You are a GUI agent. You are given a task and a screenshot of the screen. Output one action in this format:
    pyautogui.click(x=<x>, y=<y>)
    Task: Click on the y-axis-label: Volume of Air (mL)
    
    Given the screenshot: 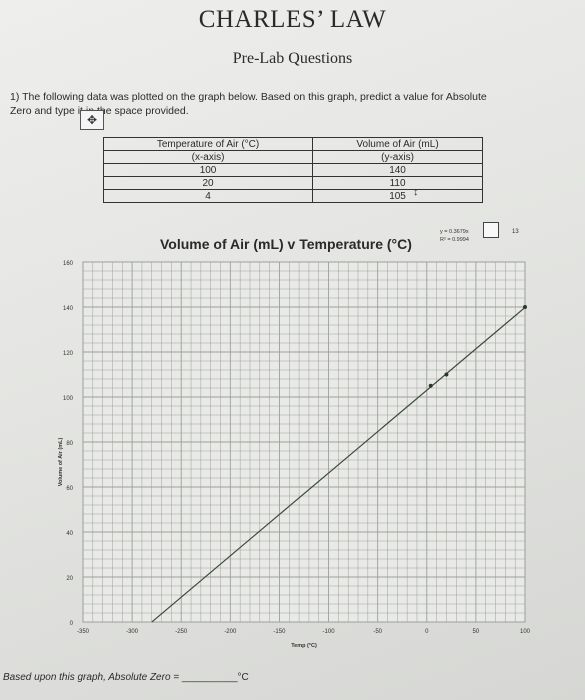 What is the action you would take?
    pyautogui.click(x=61, y=462)
    